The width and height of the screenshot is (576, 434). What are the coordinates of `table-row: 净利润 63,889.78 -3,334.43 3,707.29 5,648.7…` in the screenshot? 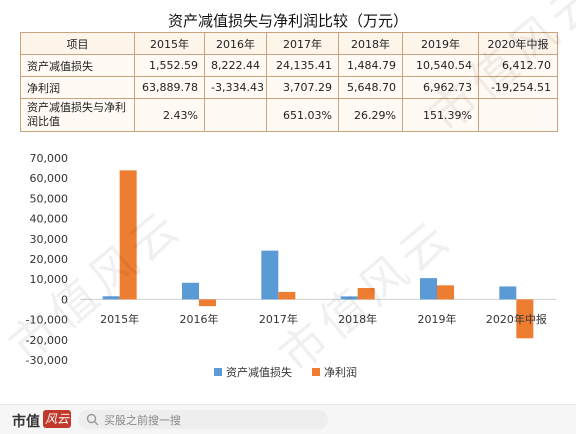 It's located at (289, 87).